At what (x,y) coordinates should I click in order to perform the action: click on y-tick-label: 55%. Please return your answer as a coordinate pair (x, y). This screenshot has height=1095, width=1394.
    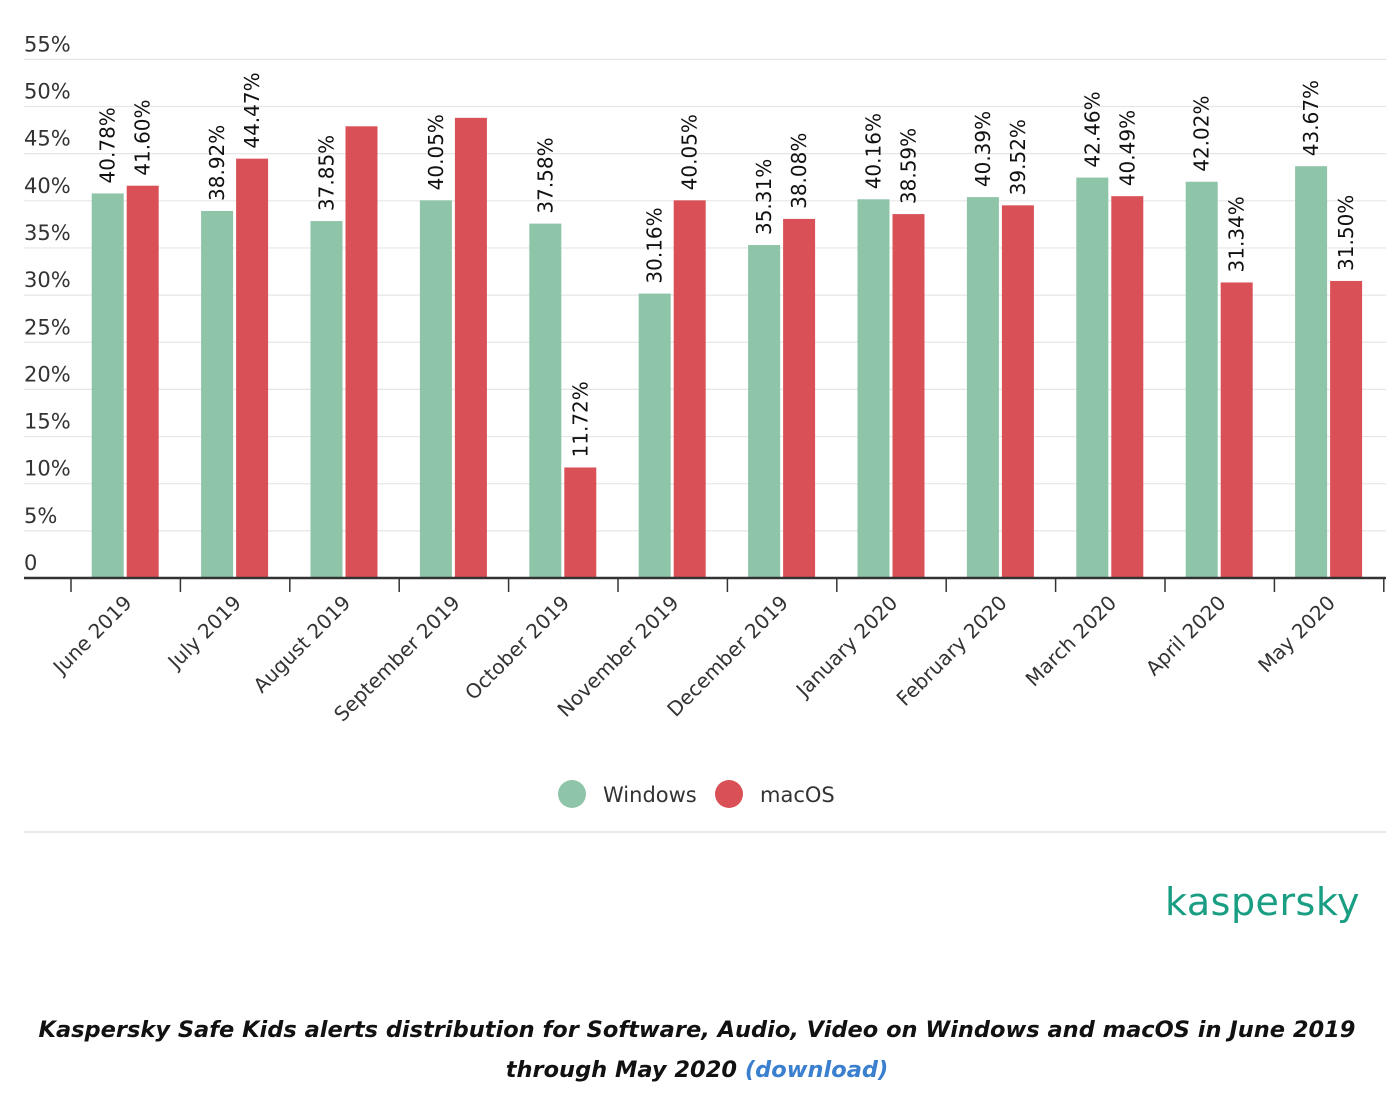
    Looking at the image, I should click on (47, 44).